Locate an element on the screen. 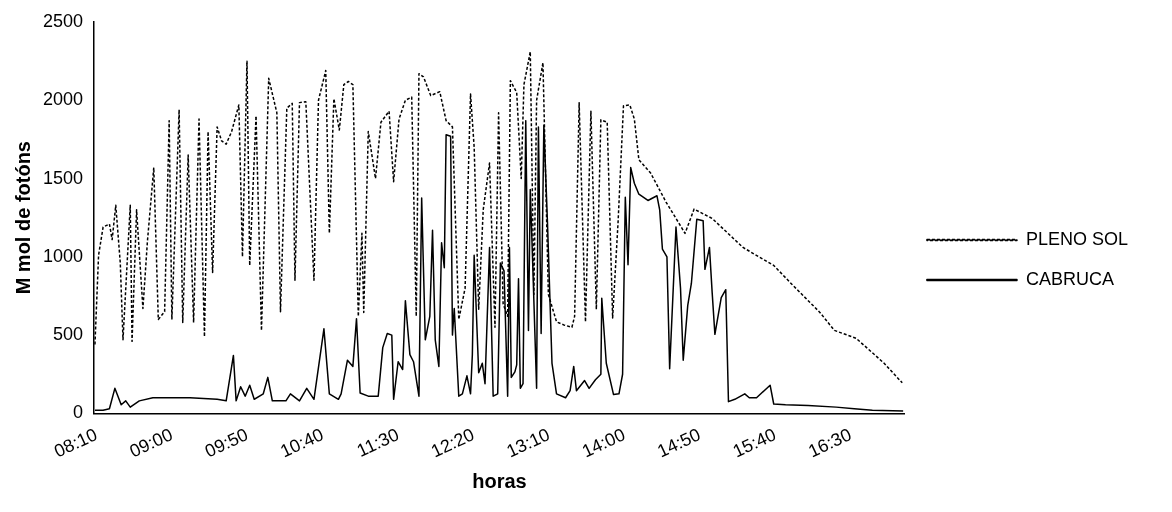 The image size is (1172, 512). x-tick-label: 10:40 is located at coordinates (302, 443).